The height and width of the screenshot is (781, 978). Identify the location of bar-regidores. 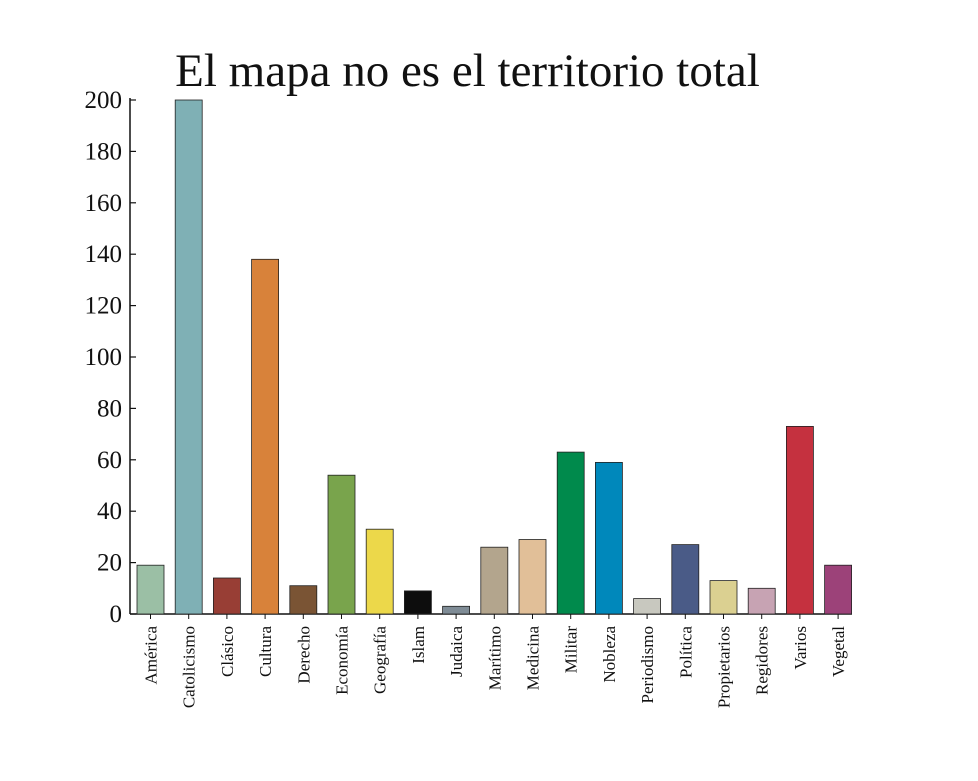
(761, 601).